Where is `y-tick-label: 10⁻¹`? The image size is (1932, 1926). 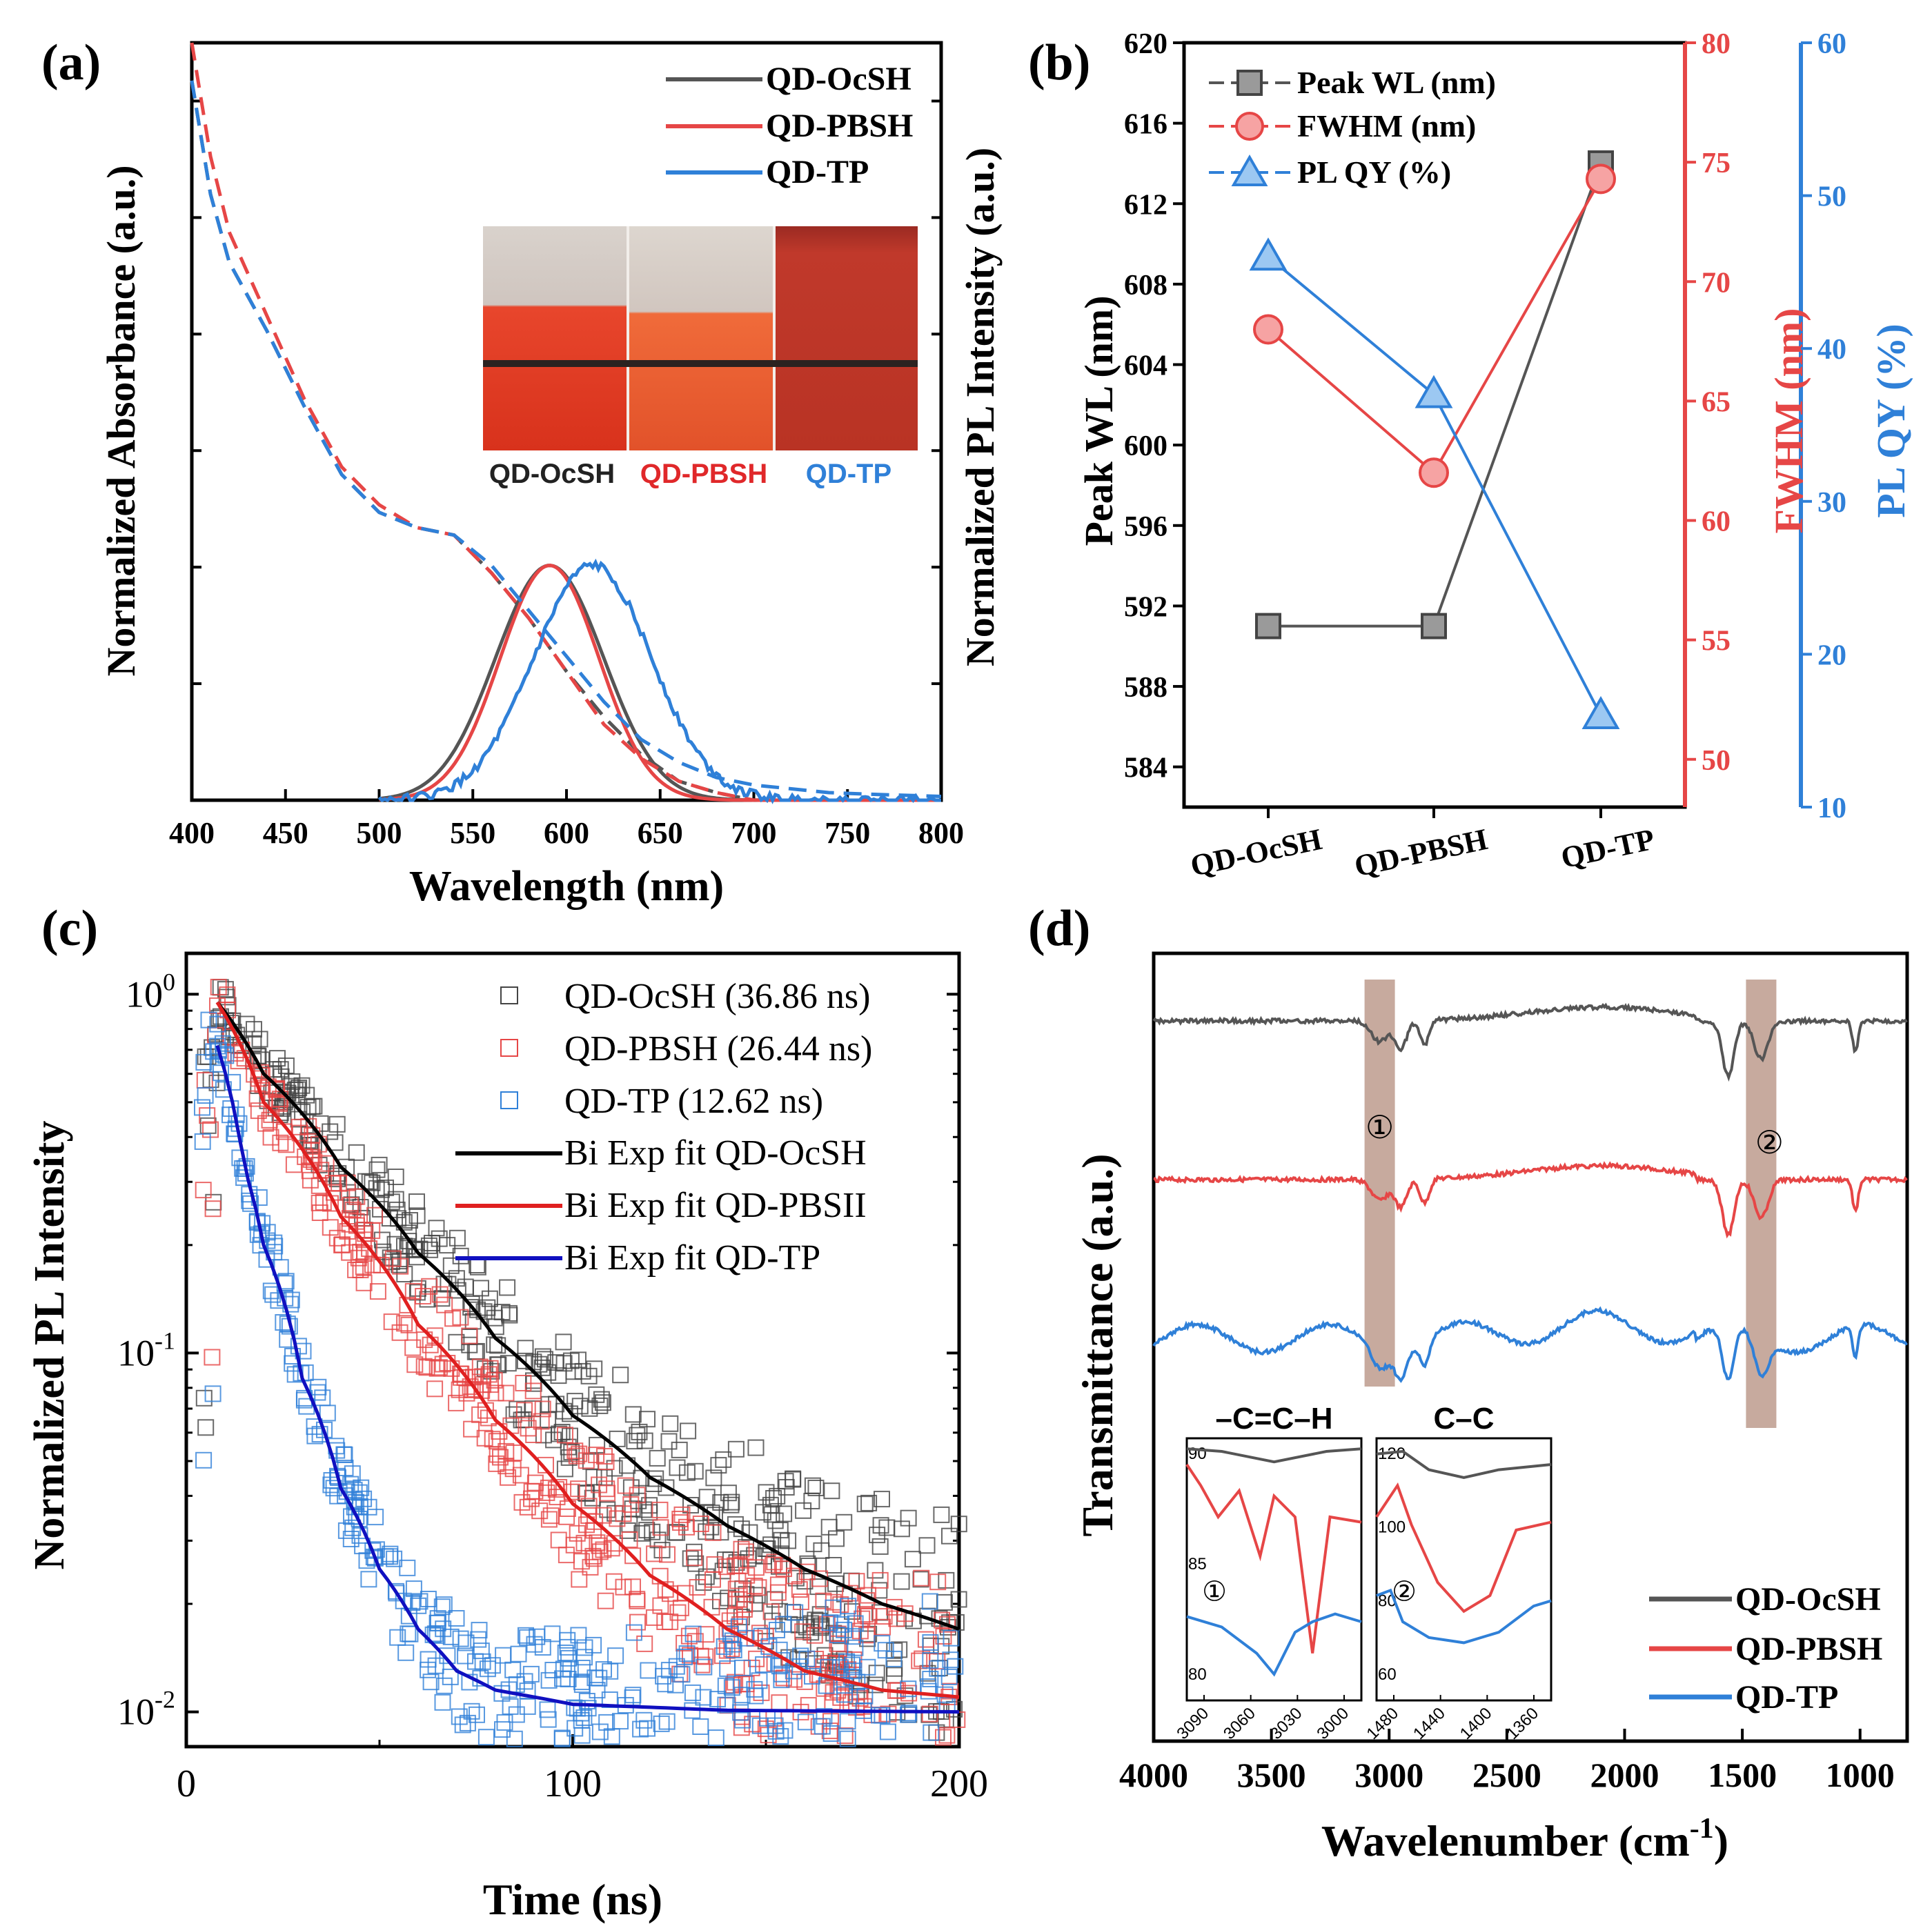 y-tick-label: 10⁻¹ is located at coordinates (146, 1350).